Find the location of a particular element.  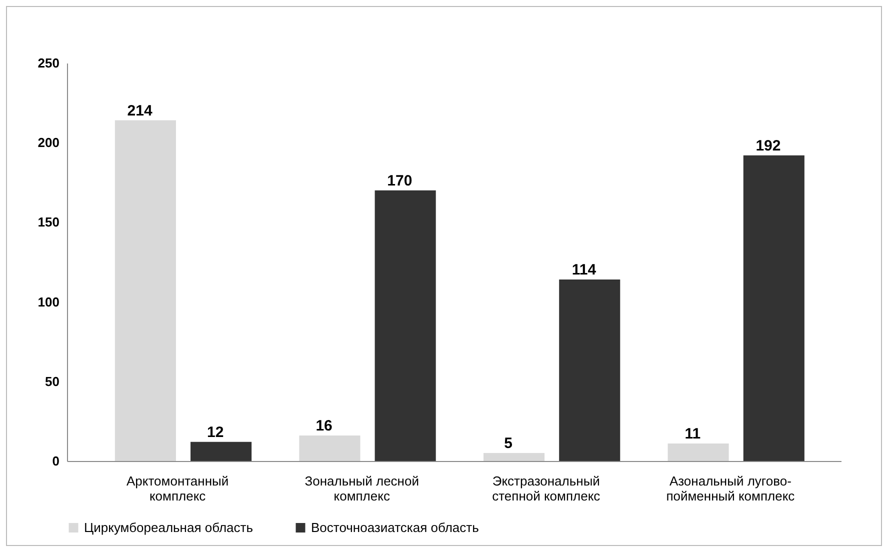

data-label: 214 is located at coordinates (140, 111).